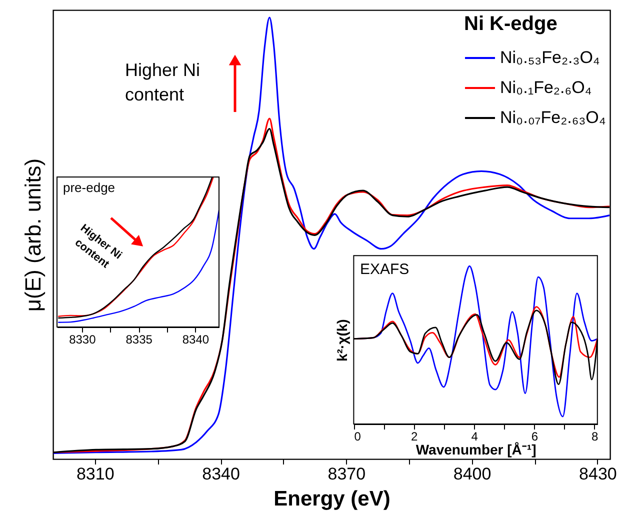 This screenshot has height=525, width=624. What do you see at coordinates (553, 117) in the screenshot?
I see `legend-label: Ni₀.₀₇Fe₂.₆₃O₄` at bounding box center [553, 117].